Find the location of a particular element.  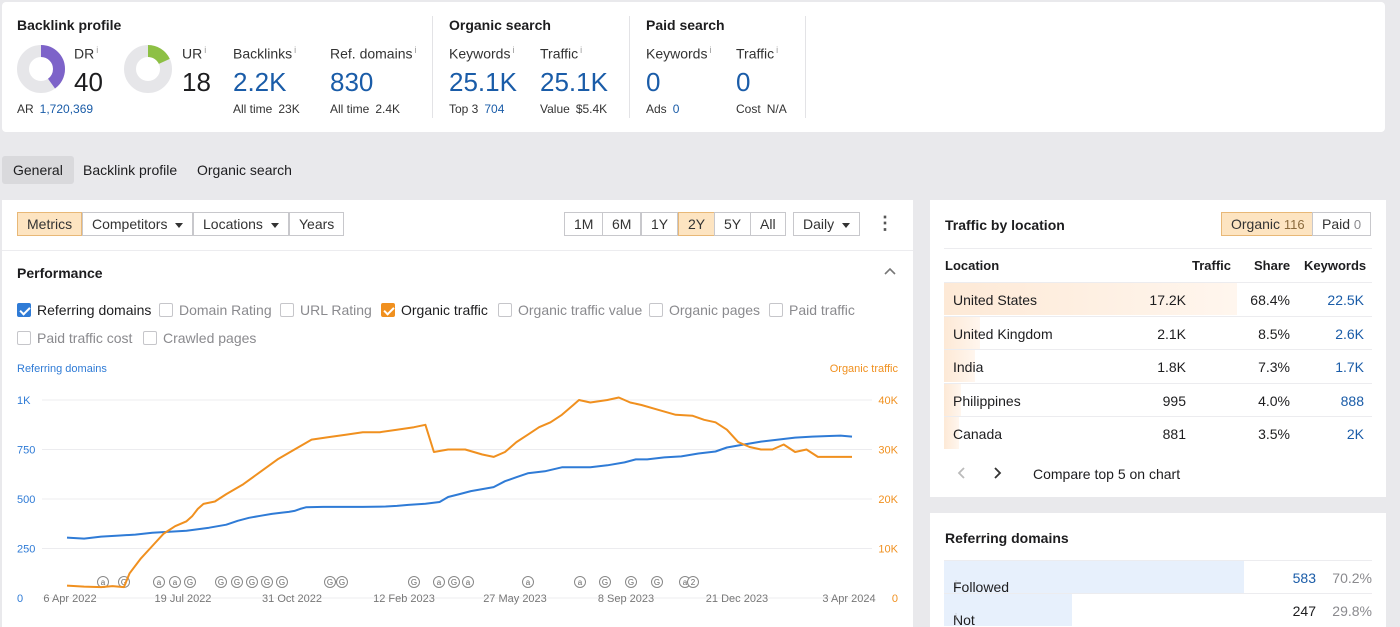

range-1m-button: 1M is located at coordinates (584, 224).